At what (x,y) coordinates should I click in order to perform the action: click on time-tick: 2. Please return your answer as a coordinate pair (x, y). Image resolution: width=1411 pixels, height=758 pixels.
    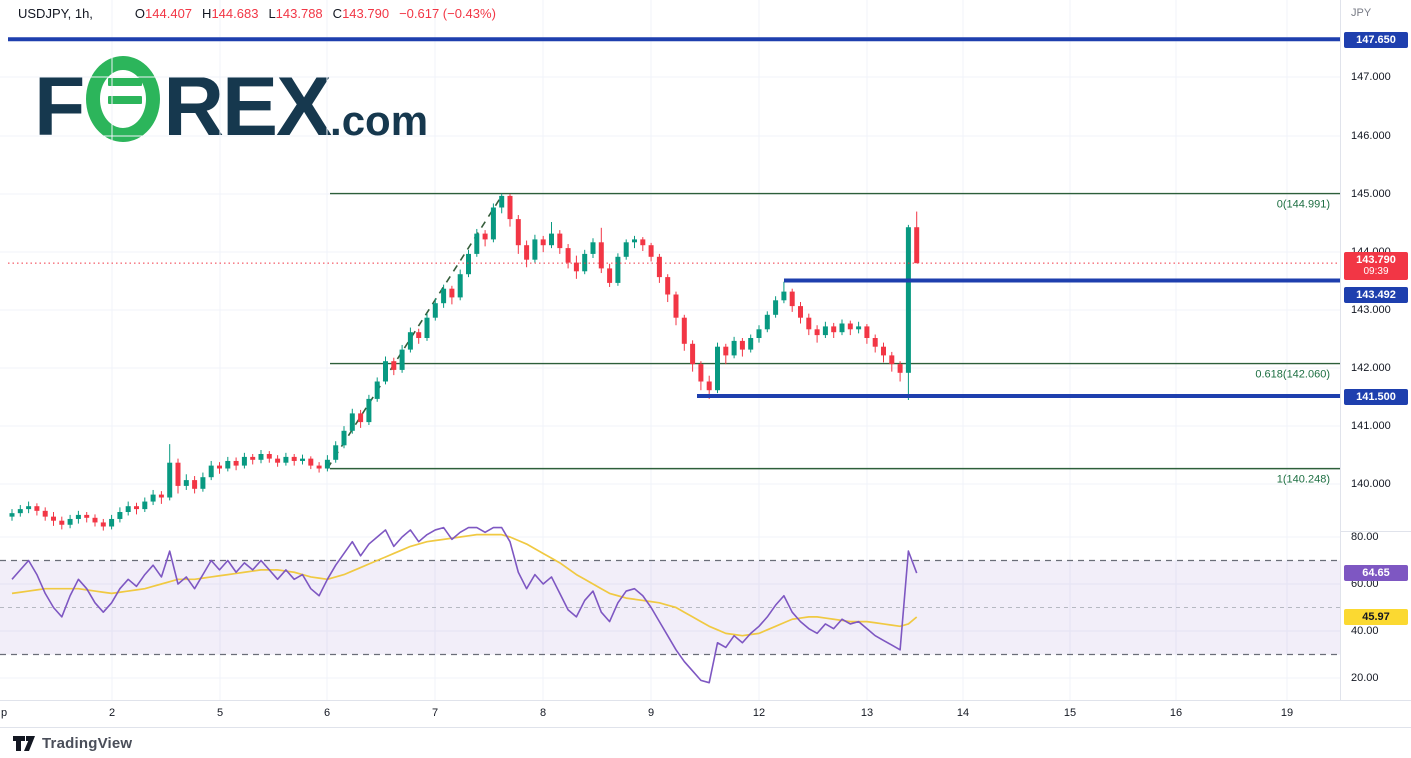
    Looking at the image, I should click on (112, 713).